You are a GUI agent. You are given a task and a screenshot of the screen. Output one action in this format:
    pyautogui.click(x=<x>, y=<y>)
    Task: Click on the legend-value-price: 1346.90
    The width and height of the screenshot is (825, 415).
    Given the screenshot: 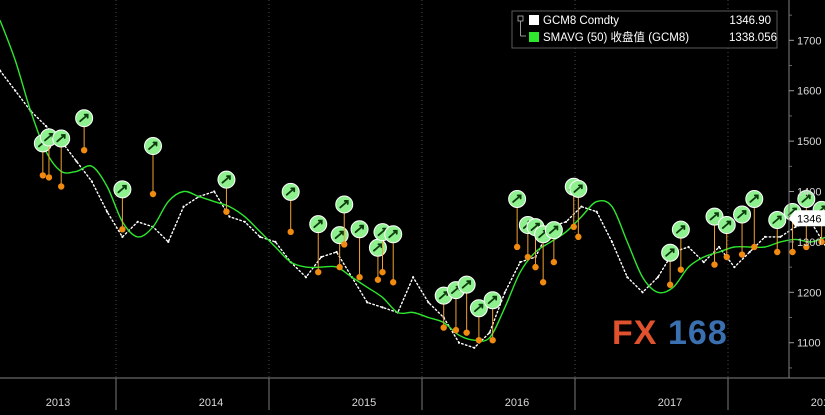 What is the action you would take?
    pyautogui.click(x=750, y=21)
    